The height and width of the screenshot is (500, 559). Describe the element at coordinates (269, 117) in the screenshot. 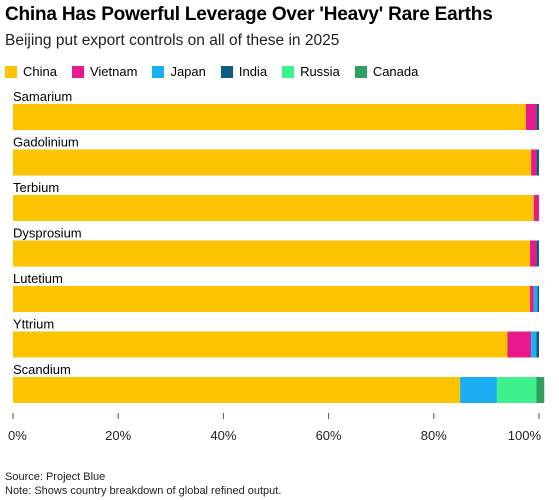

I see `bar-samarium-china` at that location.